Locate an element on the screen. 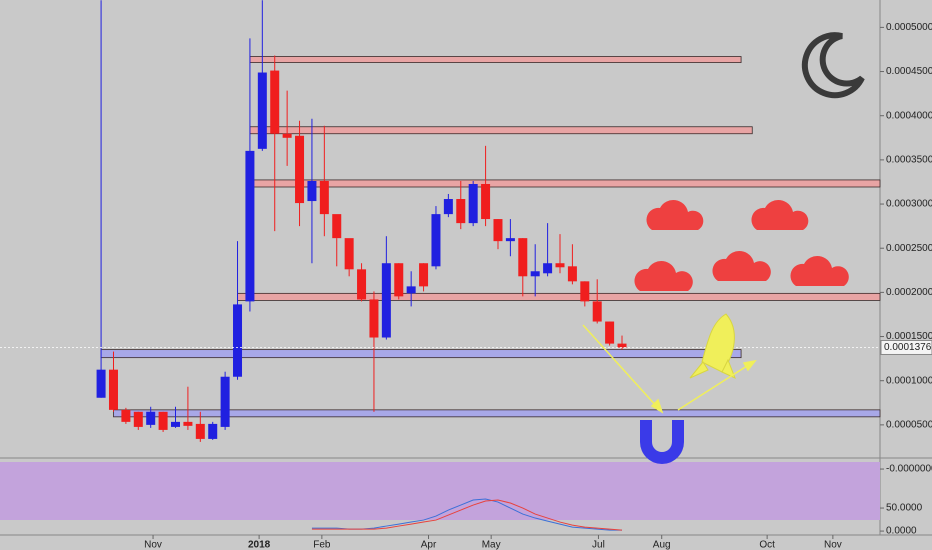  x-tick-label: 2018 is located at coordinates (259, 545).